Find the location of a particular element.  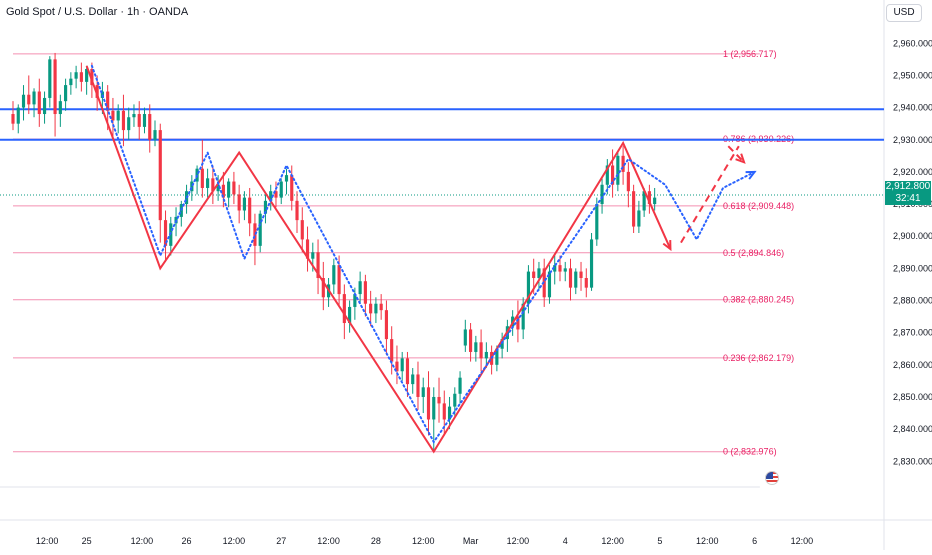

fib-level-label: 0.236 (2,862.179) is located at coordinates (758, 358).